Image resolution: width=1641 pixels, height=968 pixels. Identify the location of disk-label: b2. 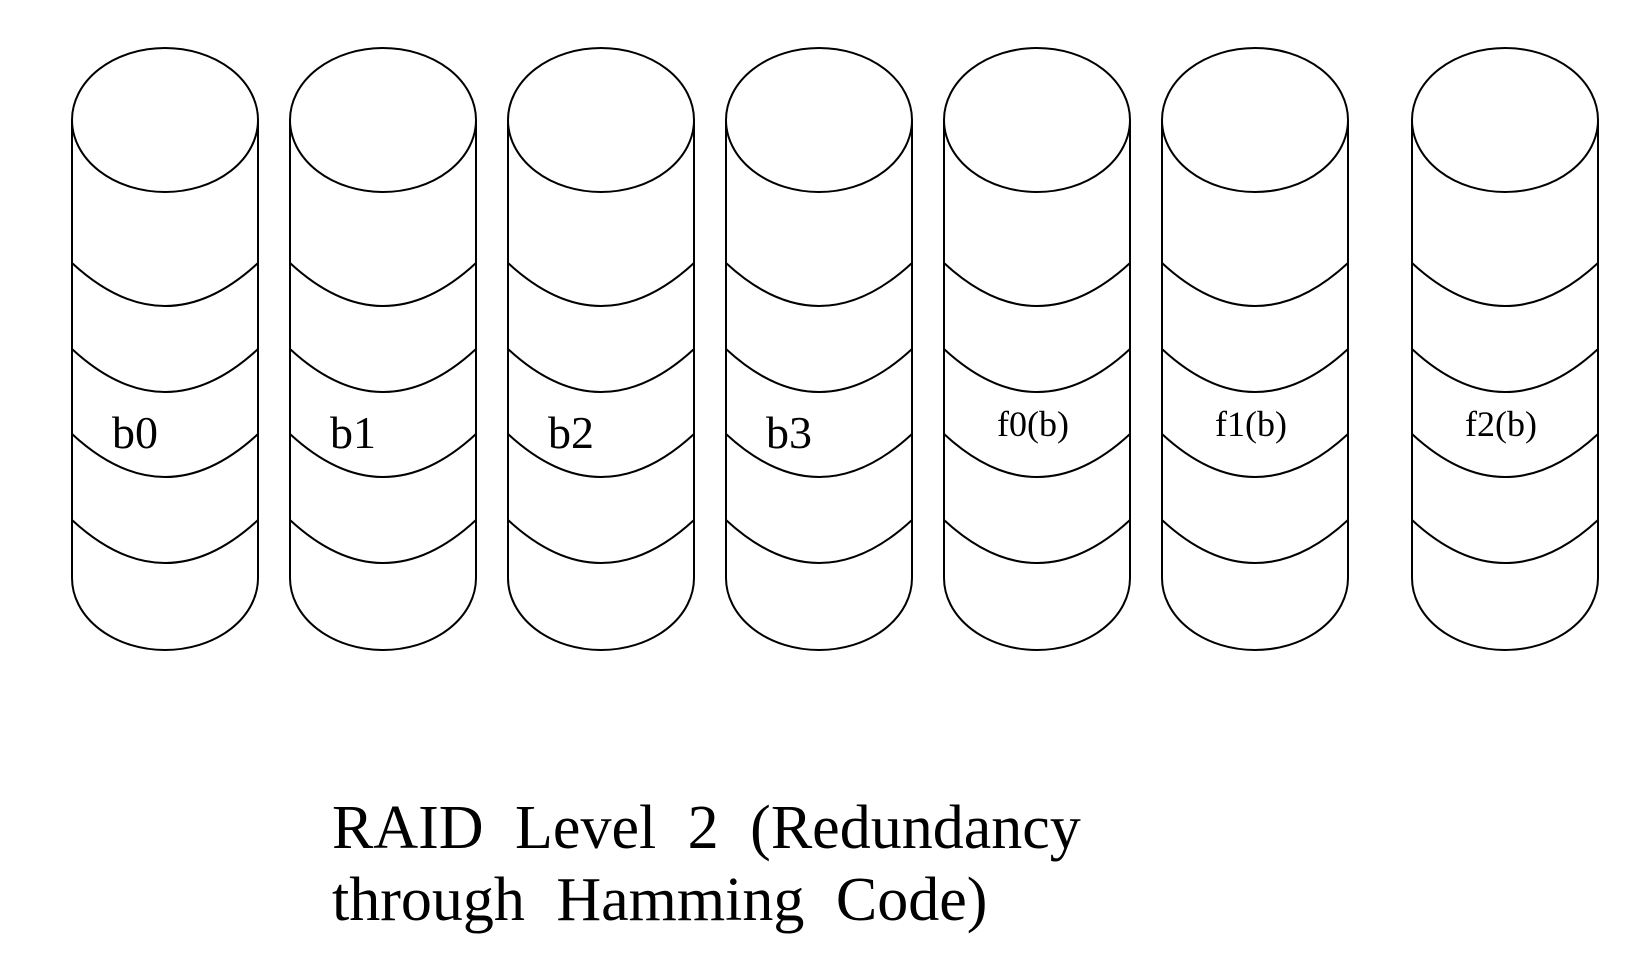
(571, 432).